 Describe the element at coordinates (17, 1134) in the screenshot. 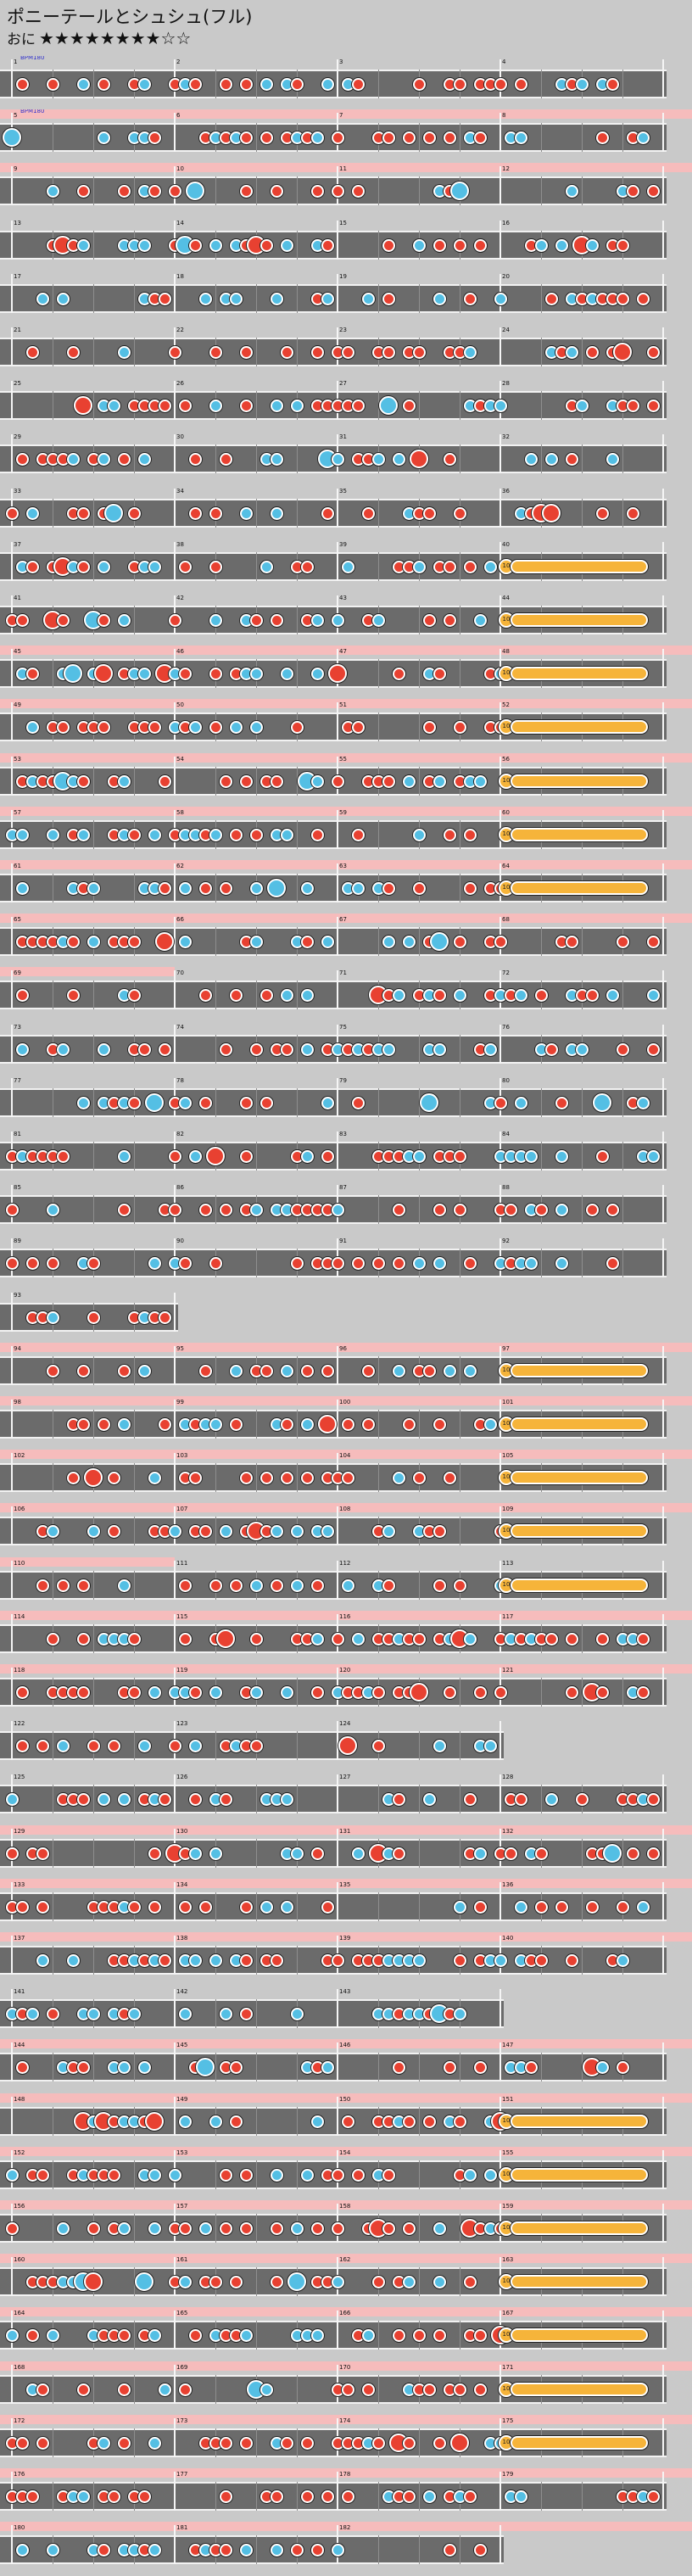

I see `measure-number: 81` at that location.